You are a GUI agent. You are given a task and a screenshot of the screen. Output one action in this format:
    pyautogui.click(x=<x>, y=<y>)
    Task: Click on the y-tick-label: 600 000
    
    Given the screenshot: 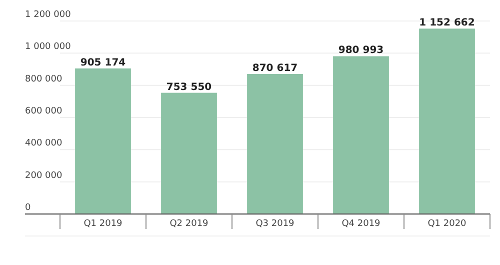 What is the action you would take?
    pyautogui.click(x=43, y=111)
    